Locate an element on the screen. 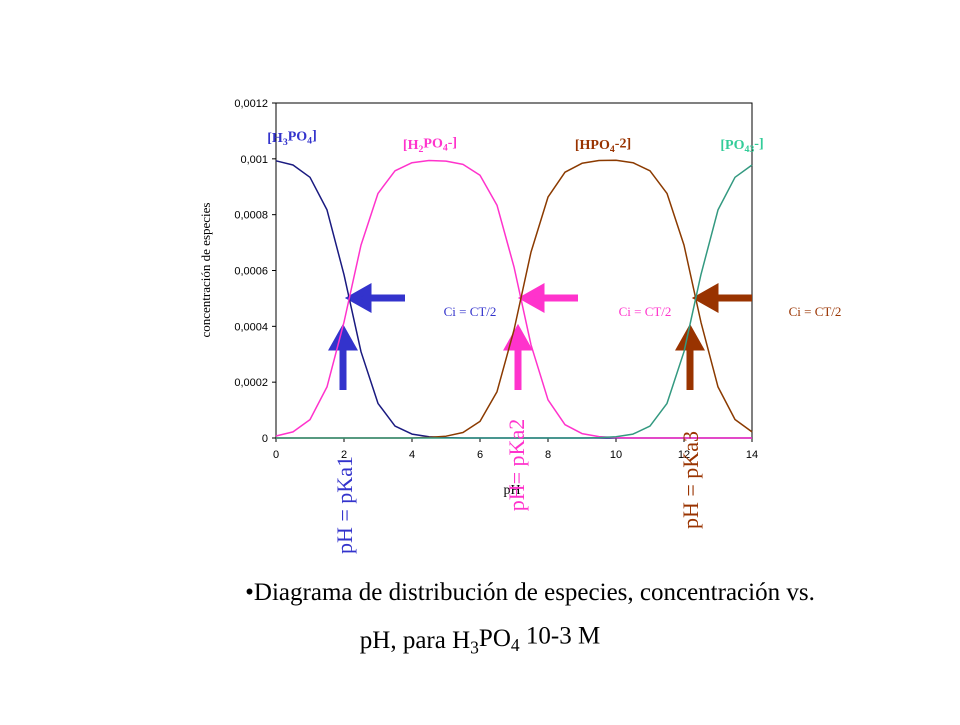 The image size is (960, 725). series-label: [H2​PO4​-] is located at coordinates (430, 144).